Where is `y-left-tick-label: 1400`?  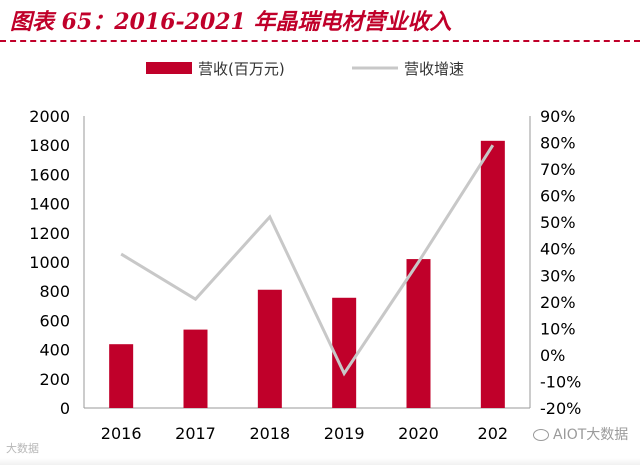
y-left-tick-label: 1400 is located at coordinates (49, 204).